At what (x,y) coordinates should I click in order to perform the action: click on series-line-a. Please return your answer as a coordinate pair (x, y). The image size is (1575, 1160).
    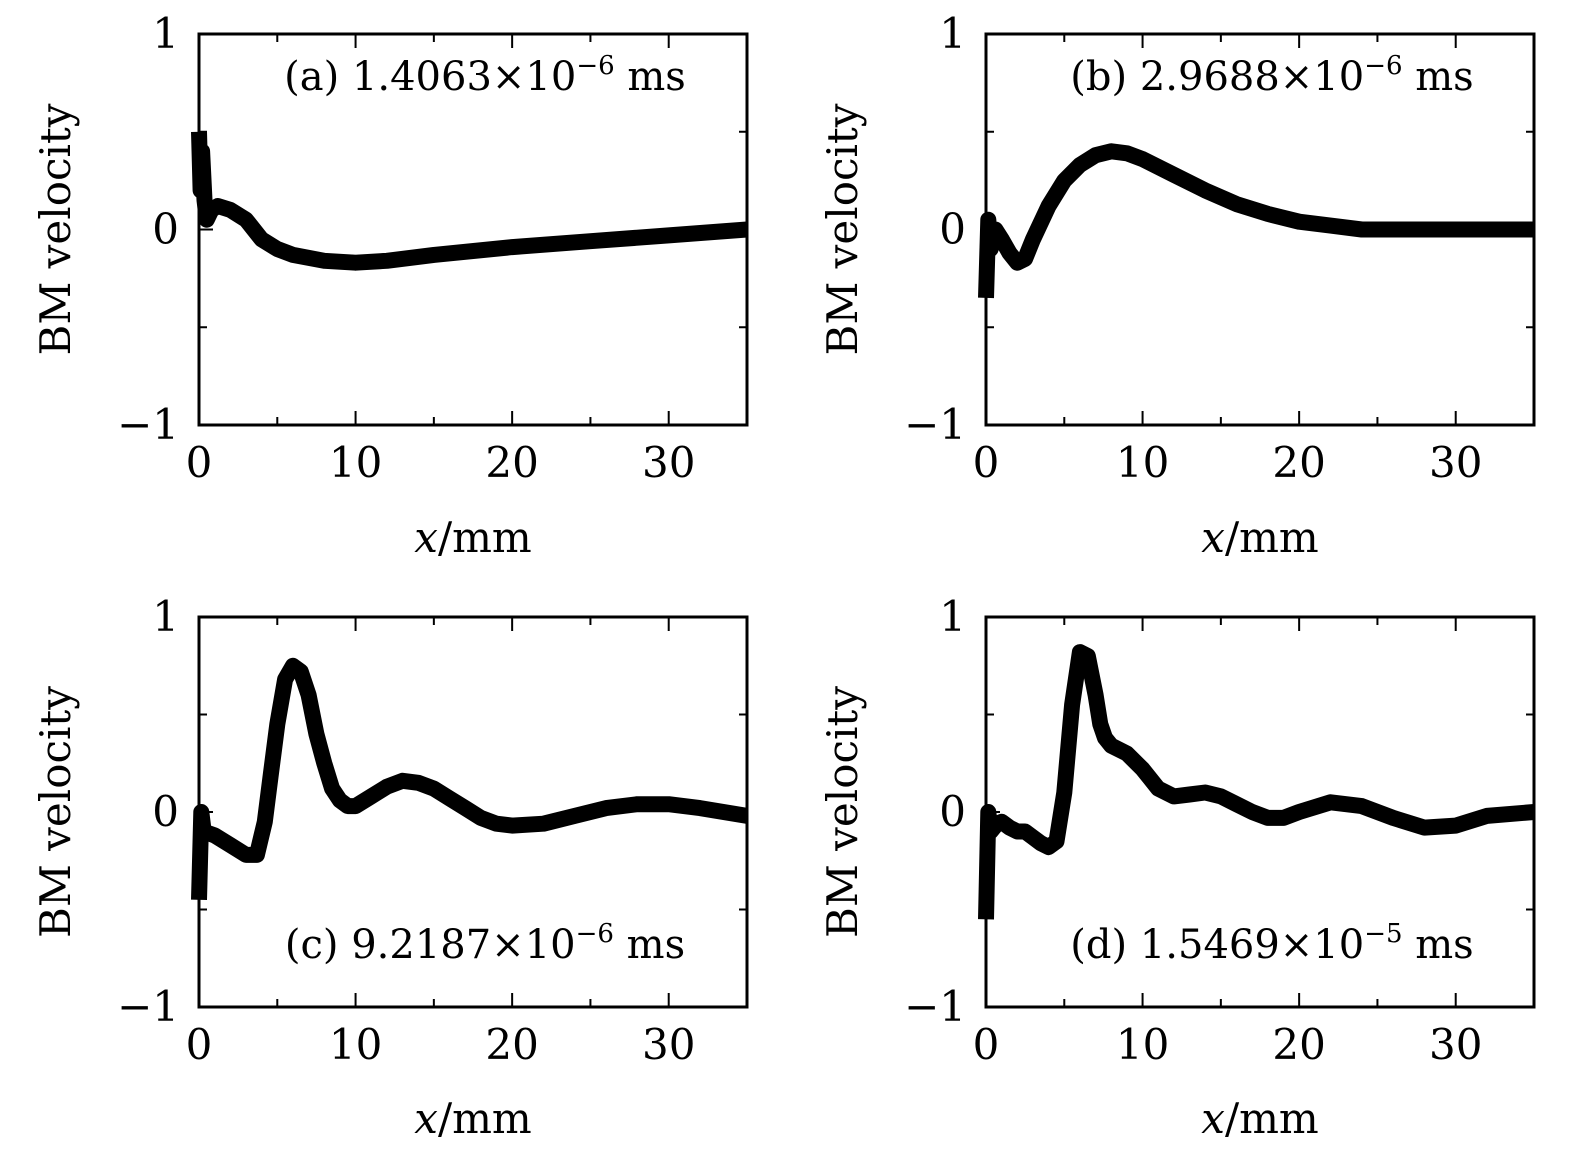
    Looking at the image, I should click on (469, 201).